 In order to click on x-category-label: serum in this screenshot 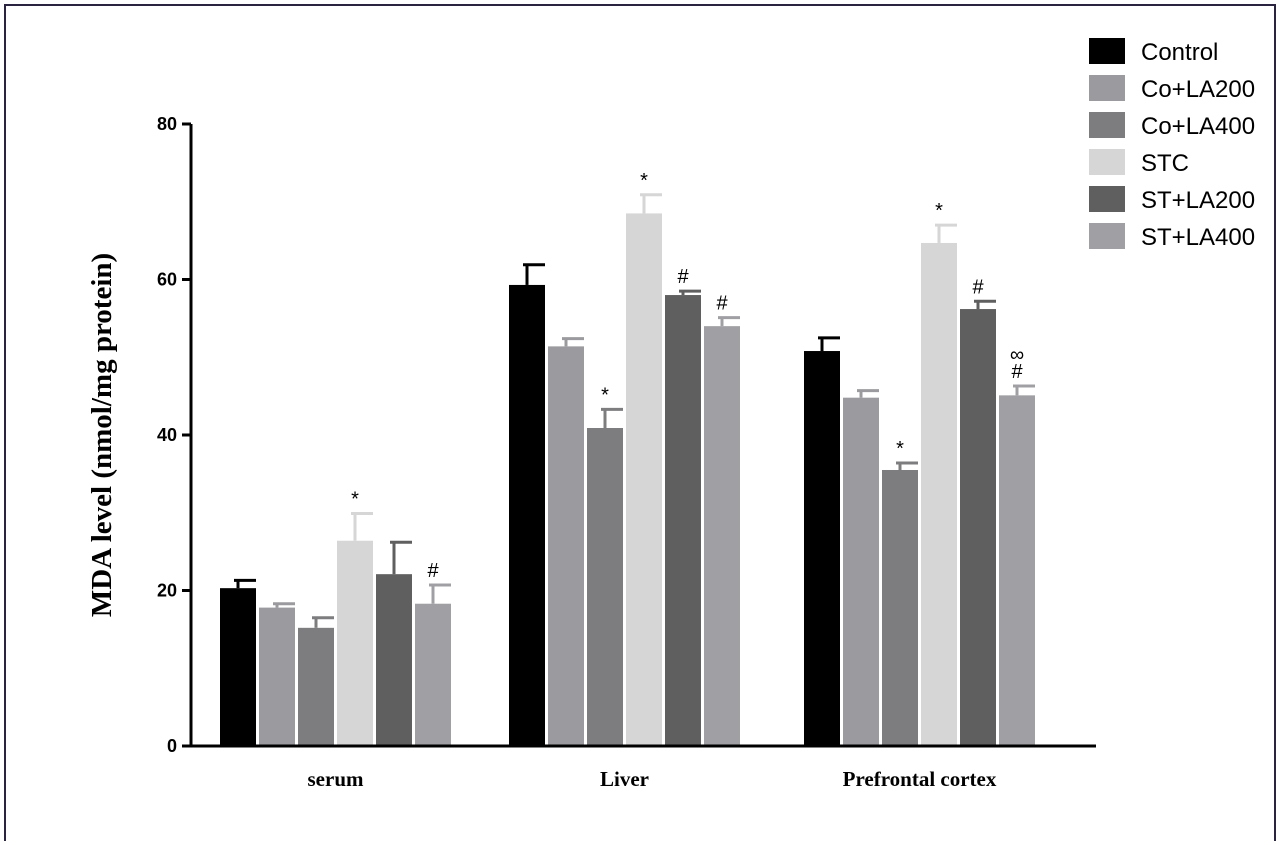, I will do `click(336, 779)`.